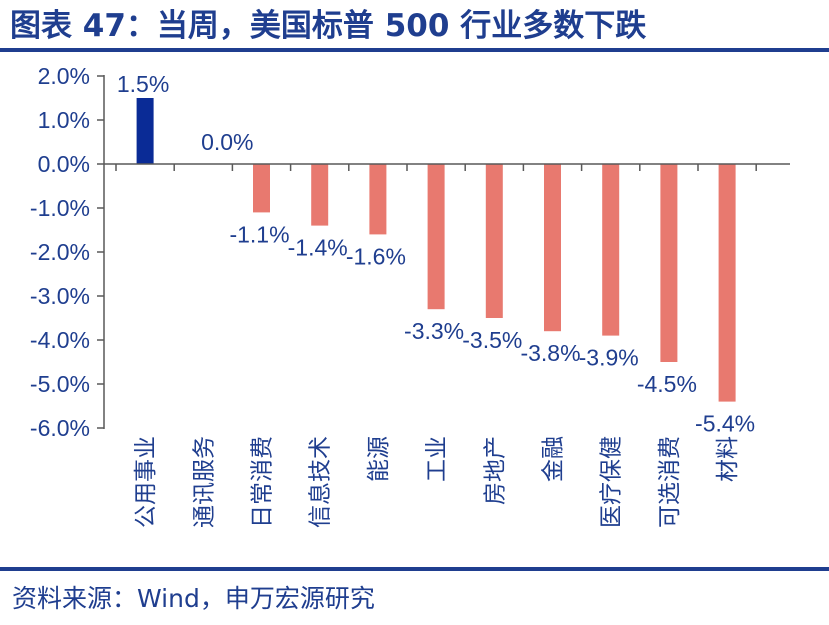 The width and height of the screenshot is (829, 625). I want to click on y-tick-label: -2.0%, so click(60, 252).